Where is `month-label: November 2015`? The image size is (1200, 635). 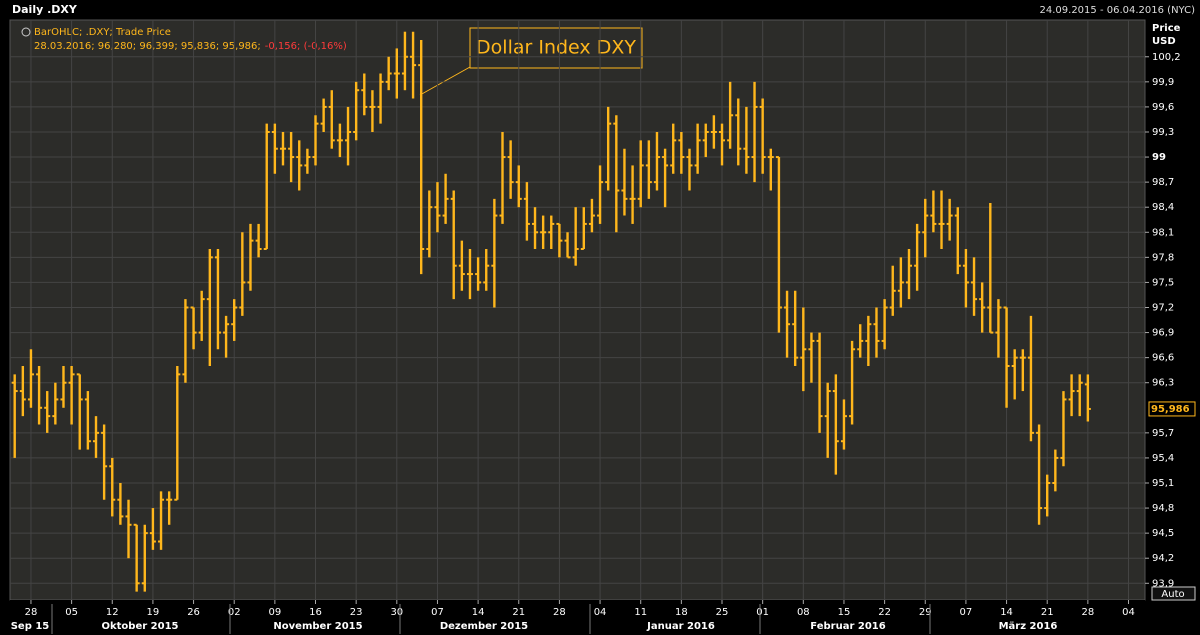 month-label: November 2015 is located at coordinates (317, 626).